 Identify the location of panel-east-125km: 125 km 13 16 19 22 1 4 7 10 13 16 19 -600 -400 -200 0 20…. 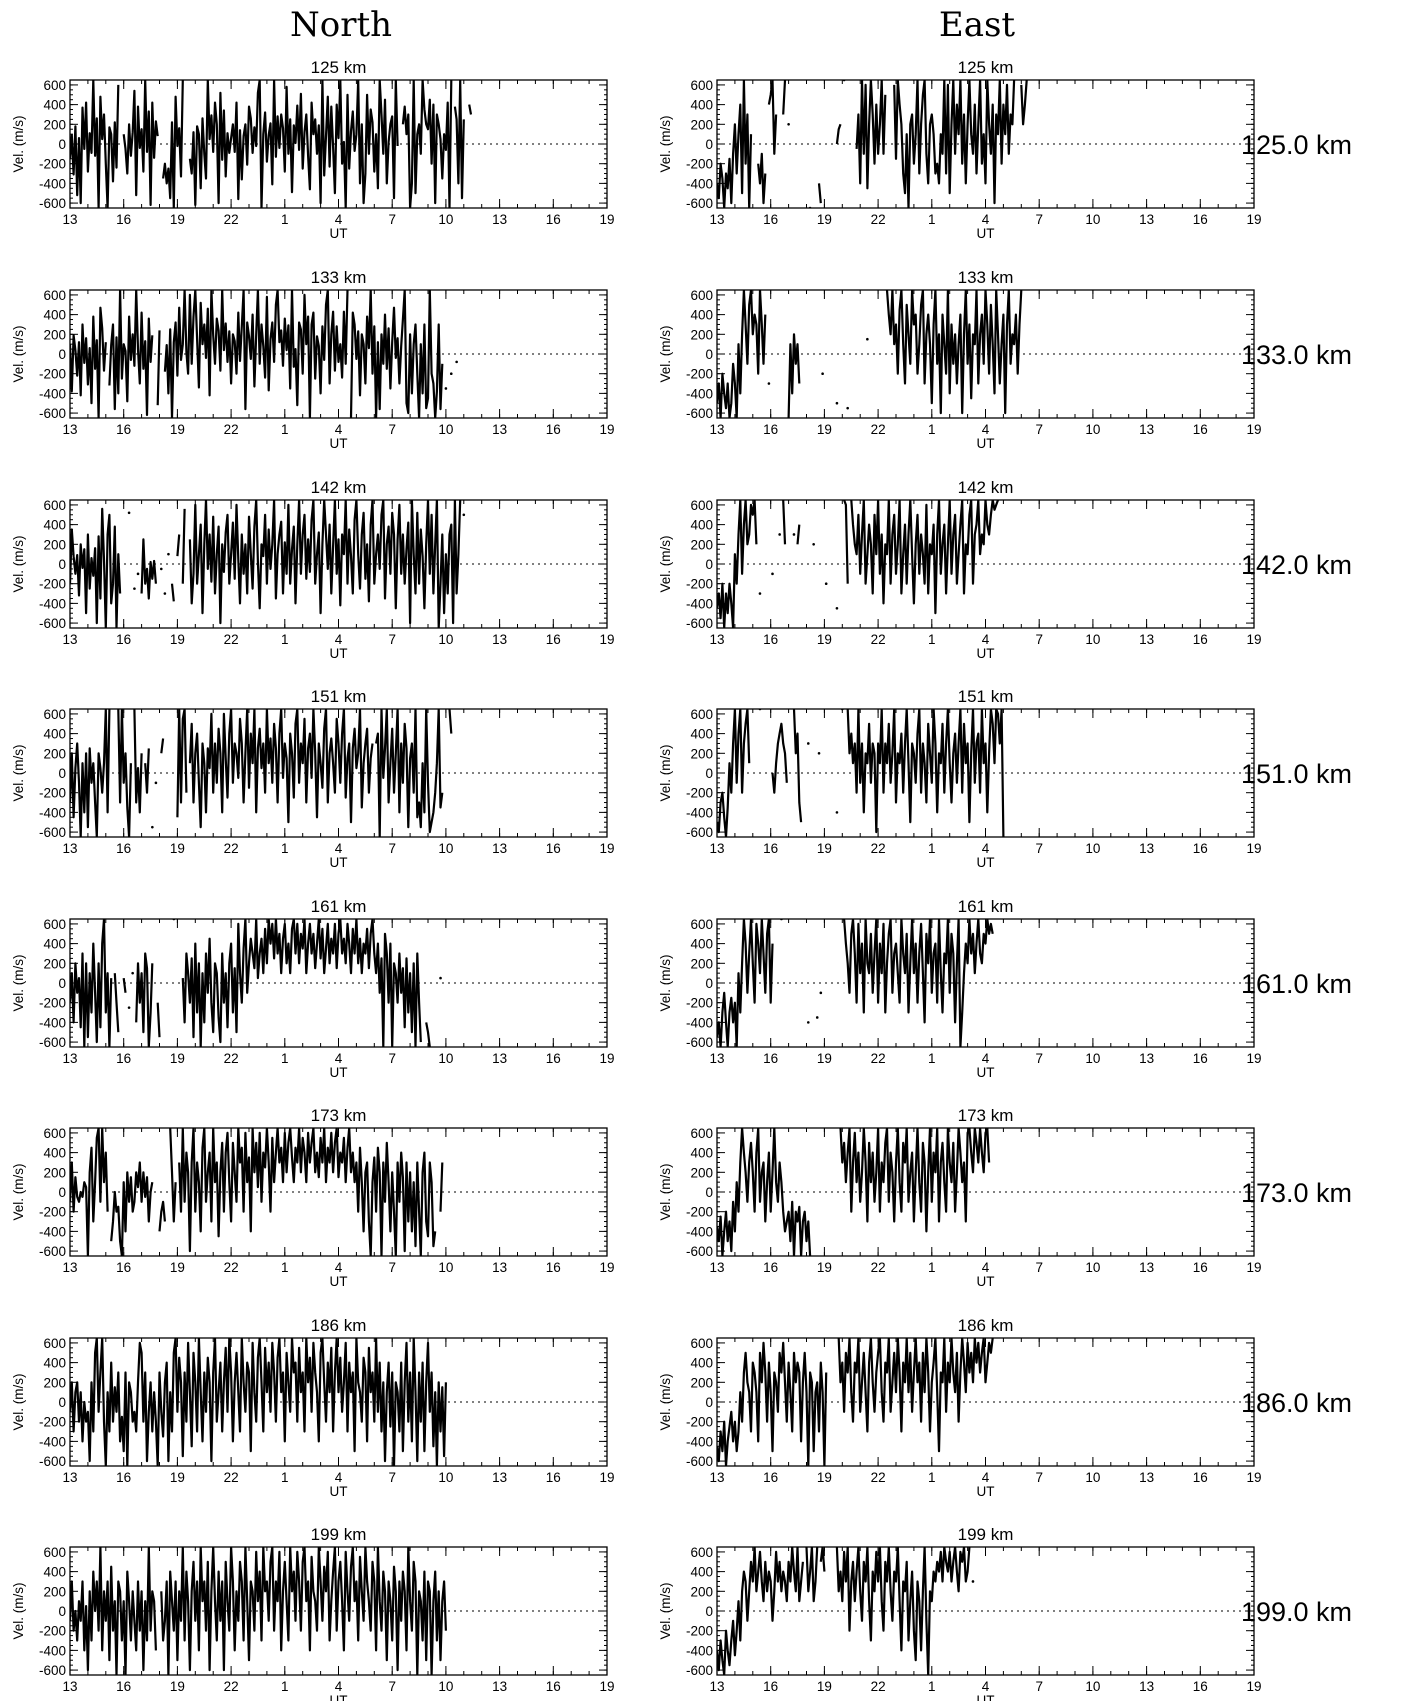
(960, 149).